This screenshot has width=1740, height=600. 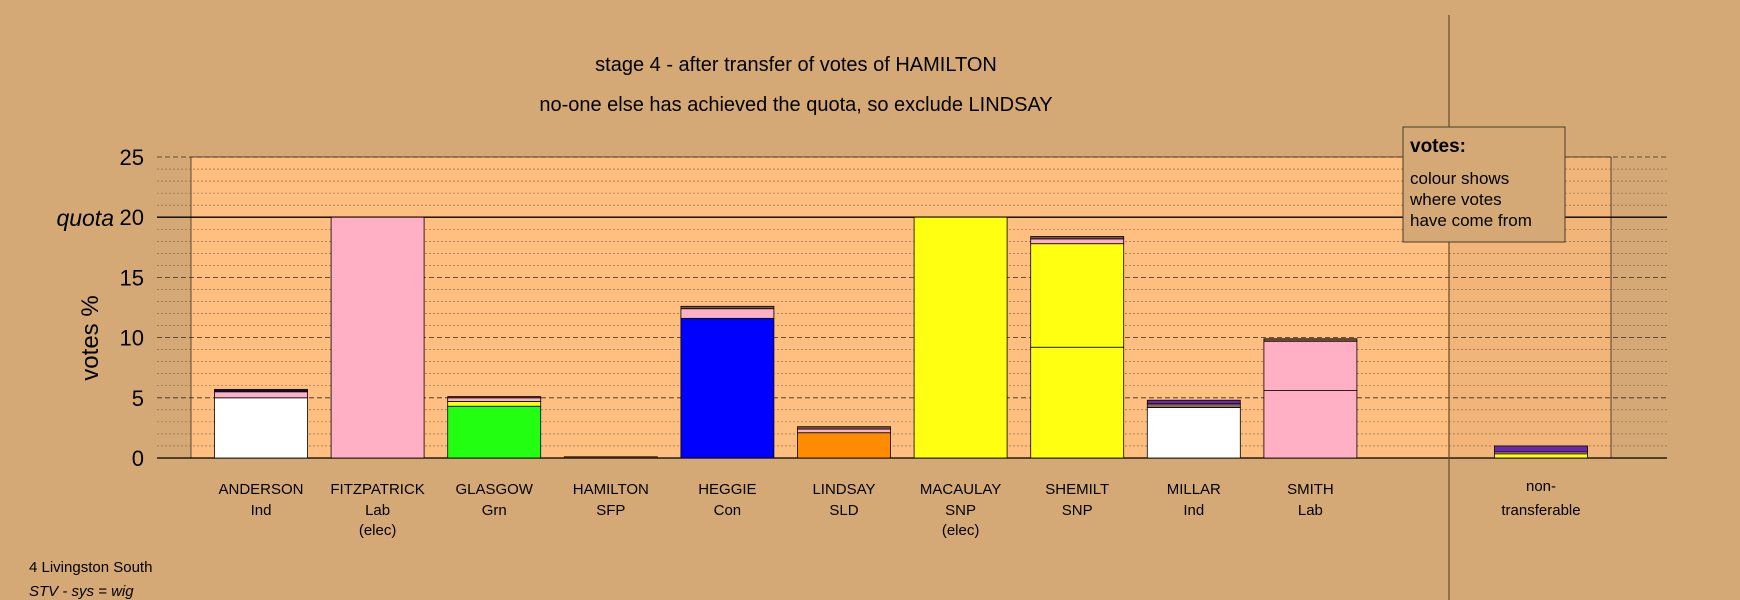 What do you see at coordinates (260, 489) in the screenshot?
I see `candidate-name-label: ANDERSON` at bounding box center [260, 489].